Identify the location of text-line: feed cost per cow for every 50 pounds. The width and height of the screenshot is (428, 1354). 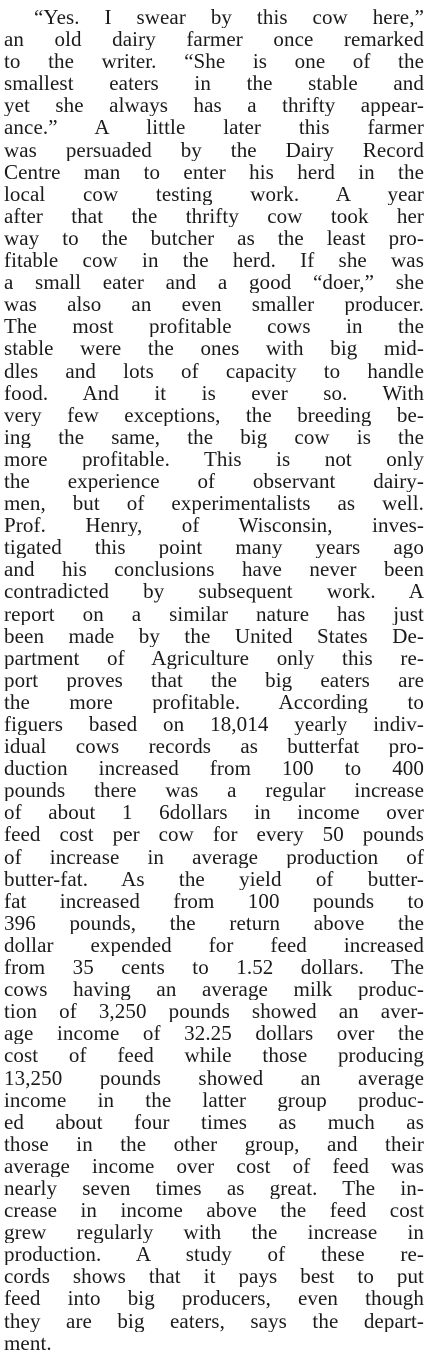
(214, 834).